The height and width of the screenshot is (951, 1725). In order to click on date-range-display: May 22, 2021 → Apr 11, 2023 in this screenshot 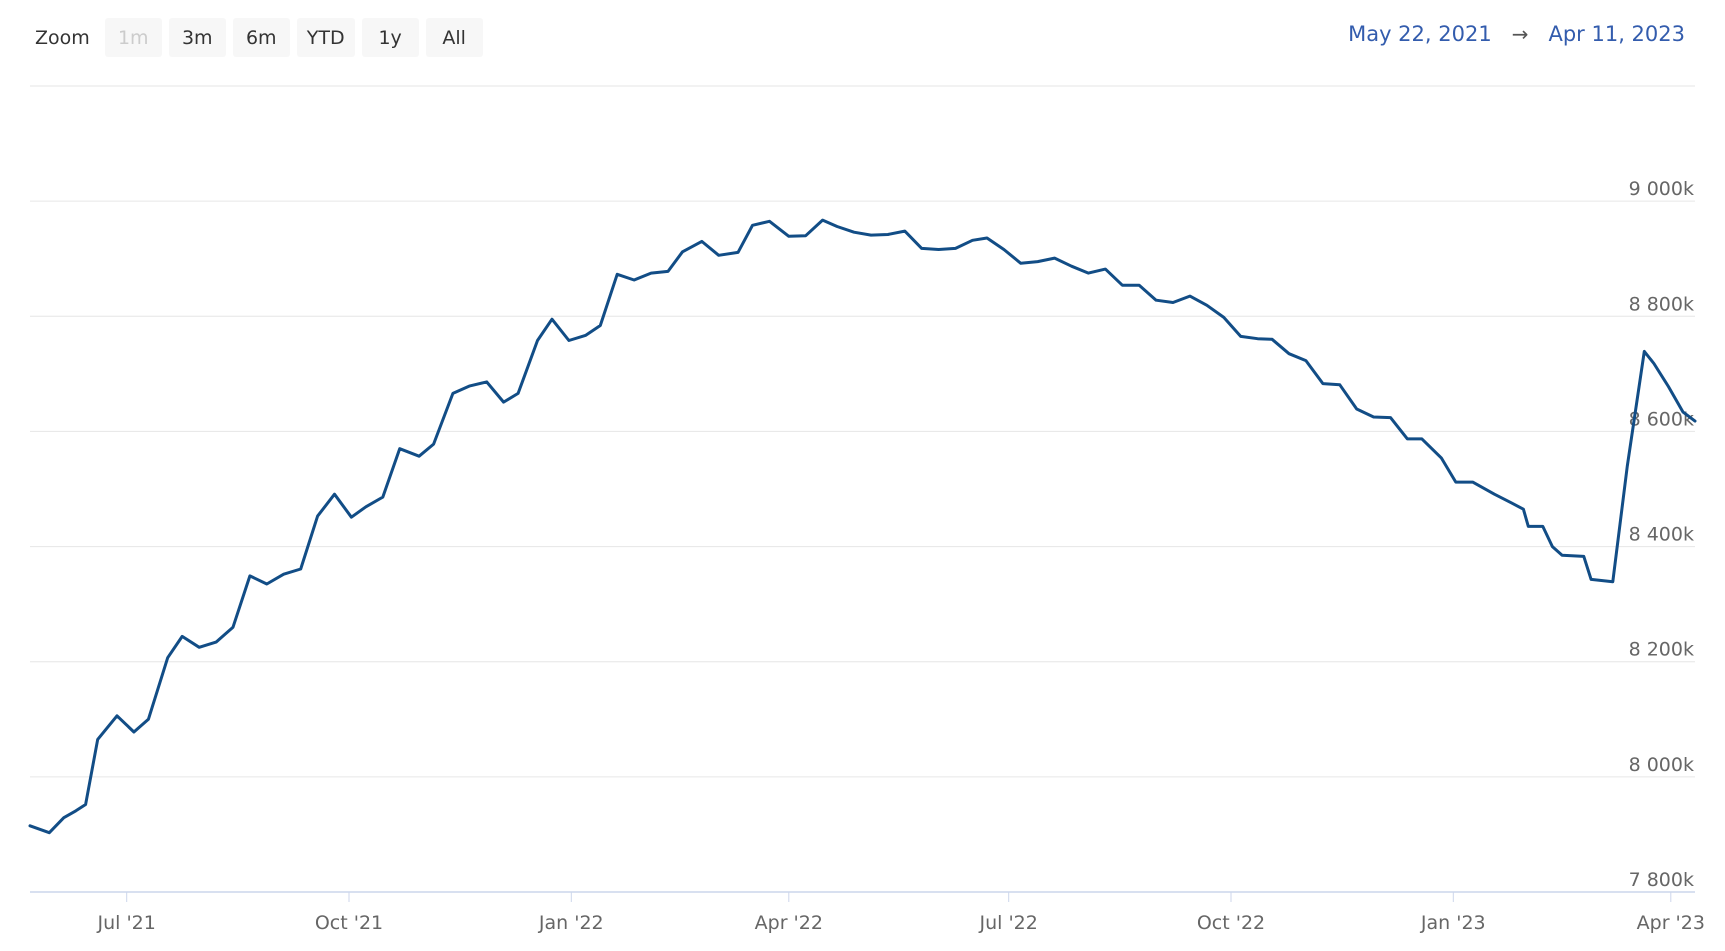, I will do `click(1516, 34)`.